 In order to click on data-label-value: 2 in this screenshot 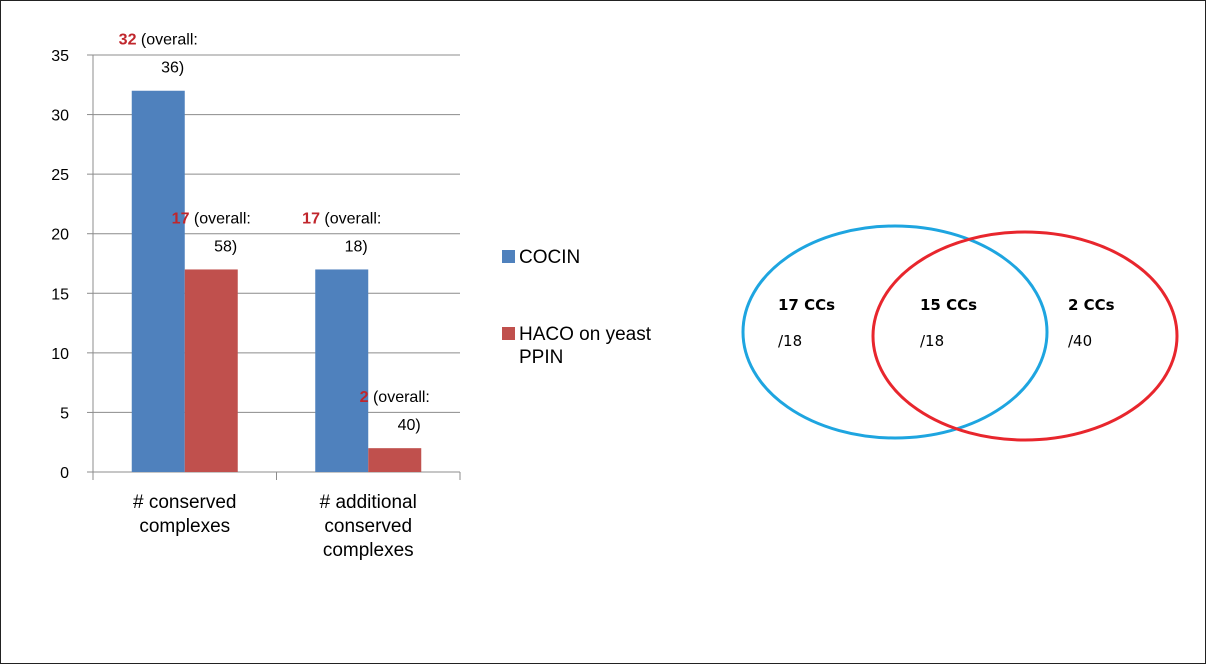, I will do `click(364, 397)`.